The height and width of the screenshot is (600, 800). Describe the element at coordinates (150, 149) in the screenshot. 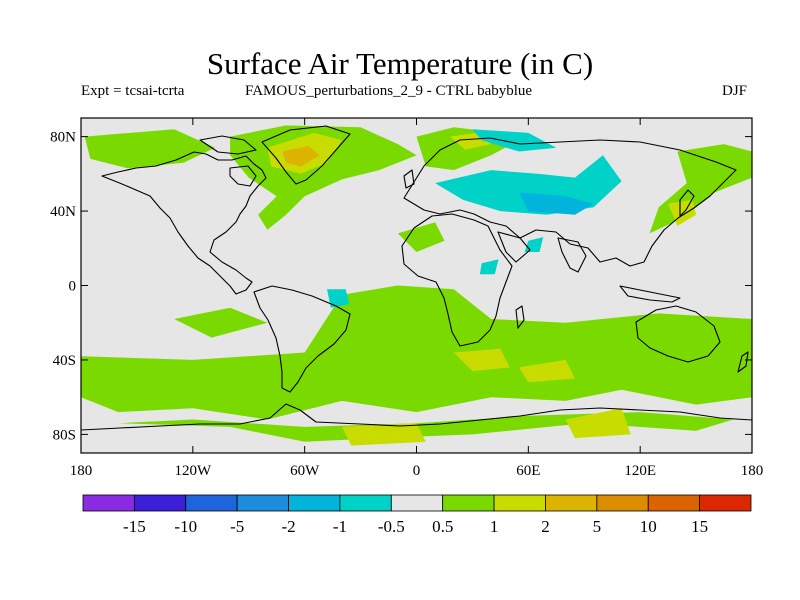

I see `anomaly-region-alaska-arctic` at that location.